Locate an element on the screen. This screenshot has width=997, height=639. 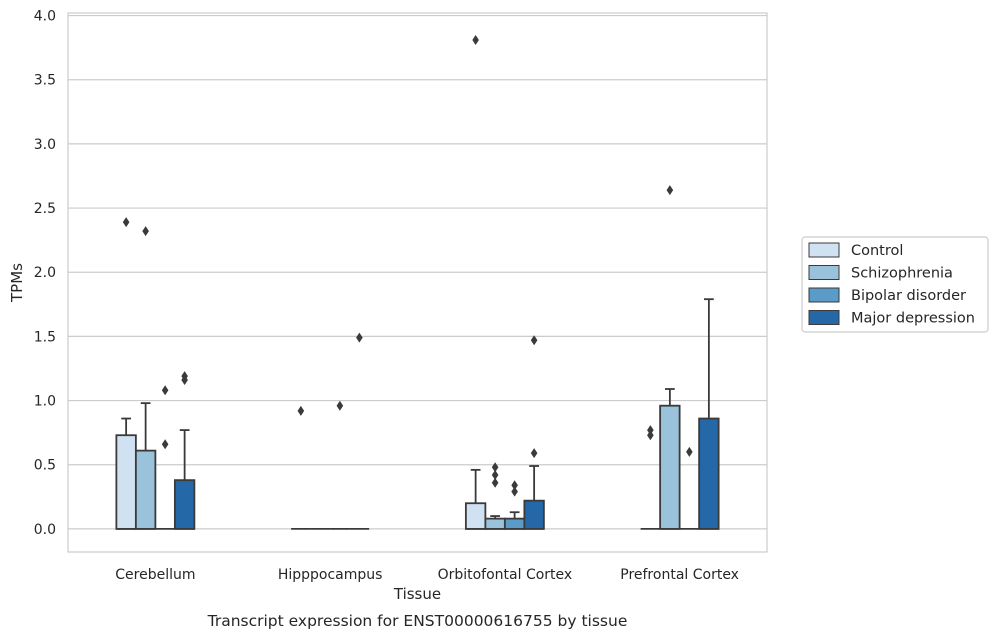
y-tick-label: 2.0 is located at coordinates (45, 273).